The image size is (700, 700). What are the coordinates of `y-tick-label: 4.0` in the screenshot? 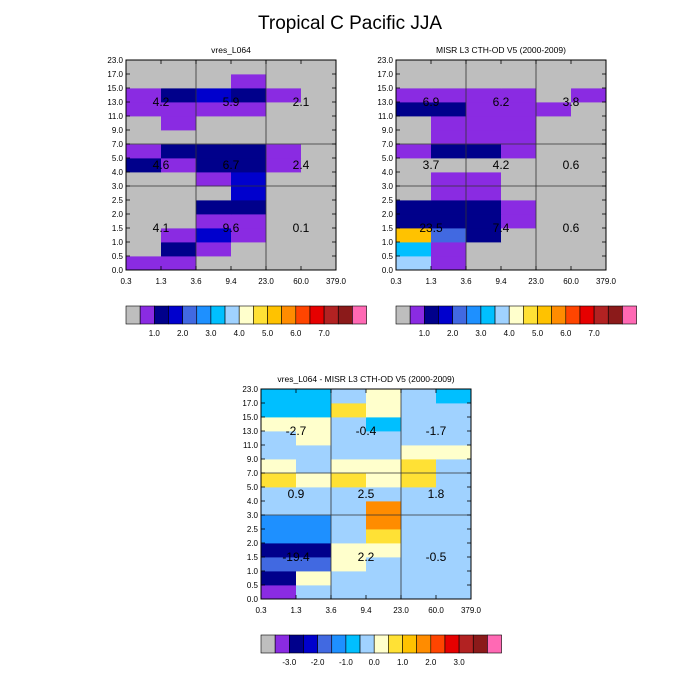 It's located at (388, 172).